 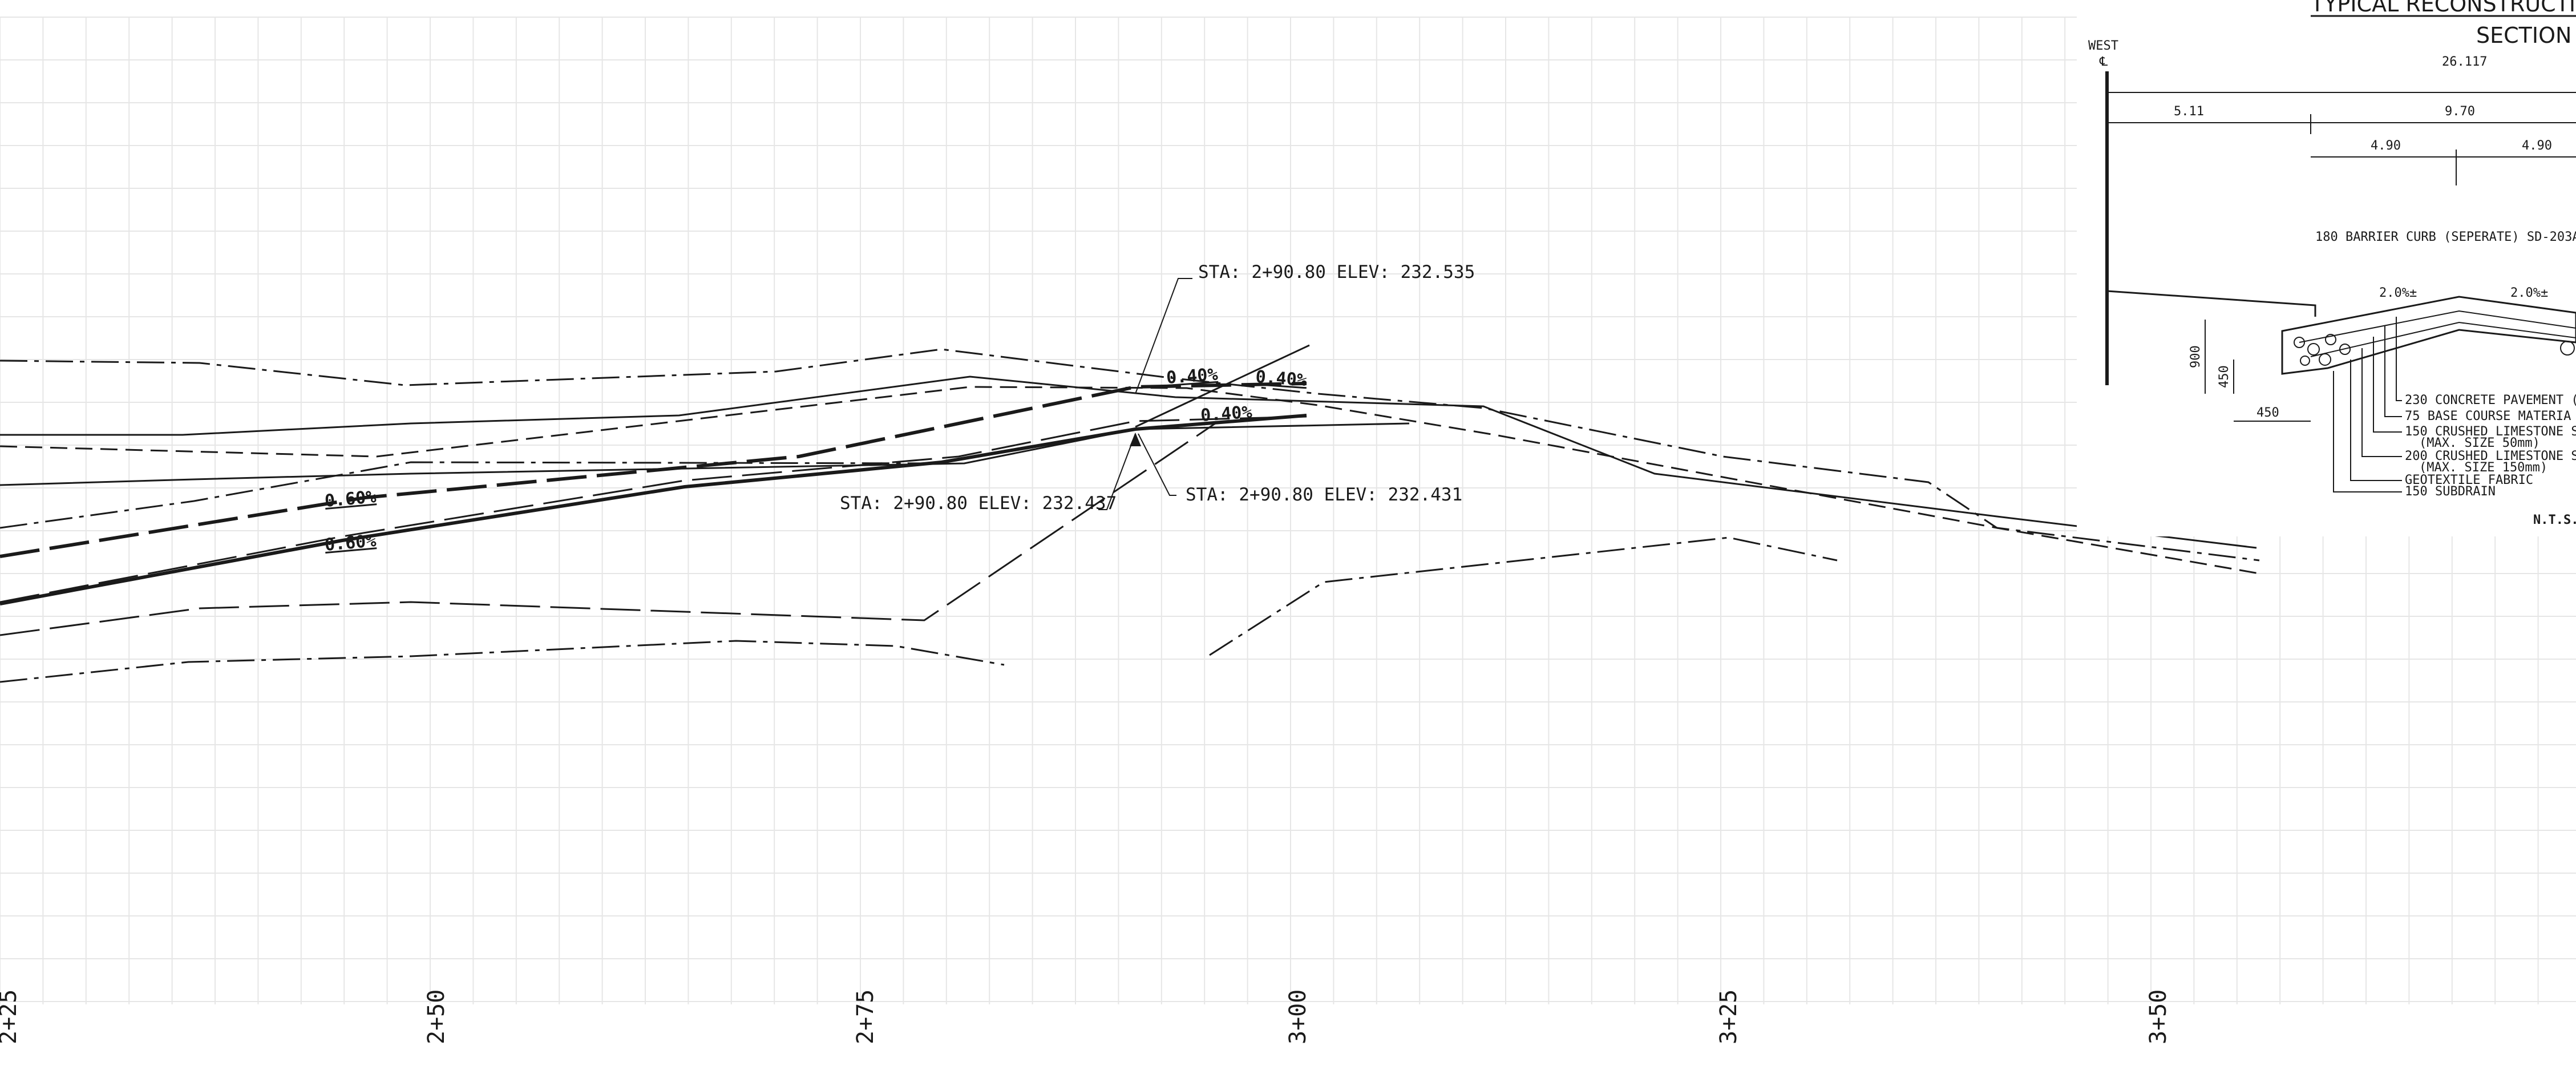 What do you see at coordinates (2224, 376) in the screenshot?
I see `dimension-450-vertical: 450` at bounding box center [2224, 376].